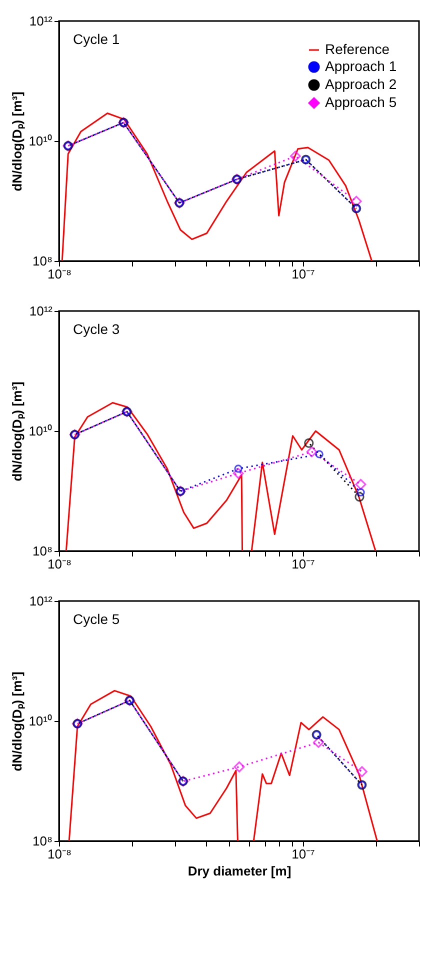  Describe the element at coordinates (361, 84) in the screenshot. I see `legend-label: Approach 2` at that location.